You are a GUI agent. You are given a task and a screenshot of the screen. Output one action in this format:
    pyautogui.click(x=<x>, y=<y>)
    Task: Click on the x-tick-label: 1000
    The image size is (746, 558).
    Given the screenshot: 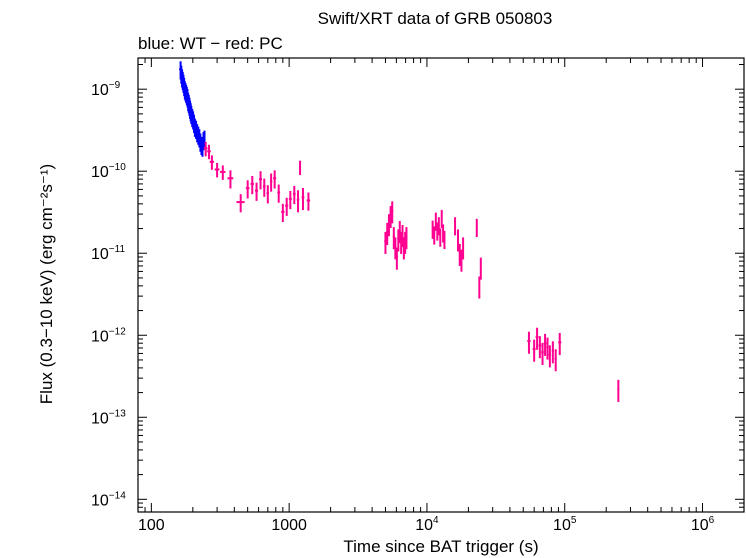 What is the action you would take?
    pyautogui.click(x=289, y=525)
    